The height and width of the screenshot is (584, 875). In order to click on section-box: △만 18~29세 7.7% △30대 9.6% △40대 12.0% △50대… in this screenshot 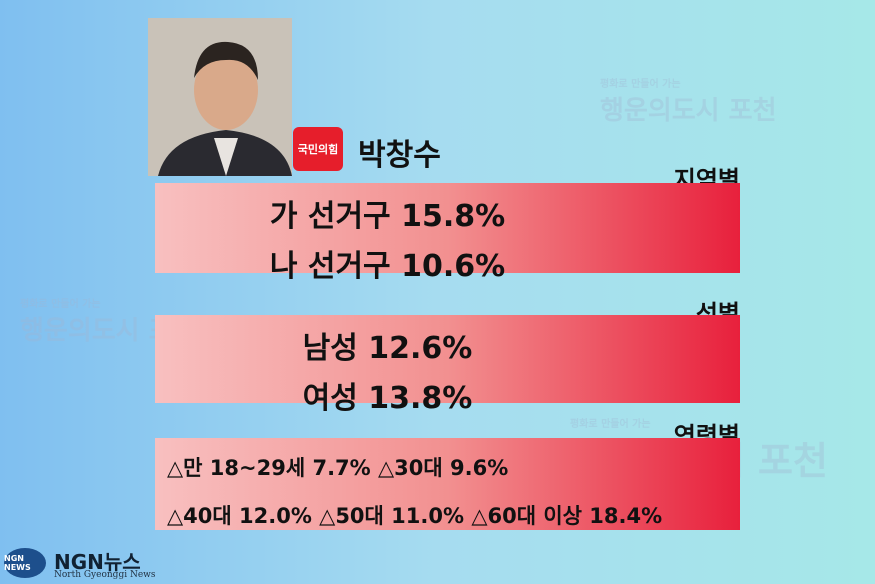, I will do `click(447, 484)`.